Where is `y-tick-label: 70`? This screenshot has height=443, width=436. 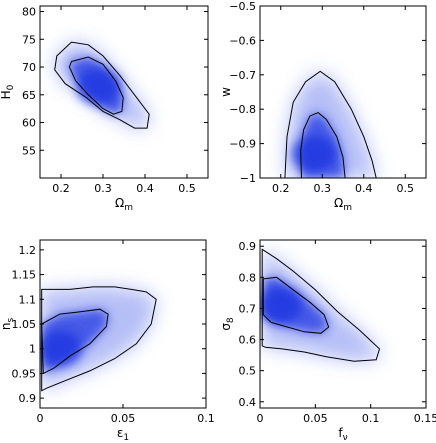 y-tick-label: 70 is located at coordinates (29, 67).